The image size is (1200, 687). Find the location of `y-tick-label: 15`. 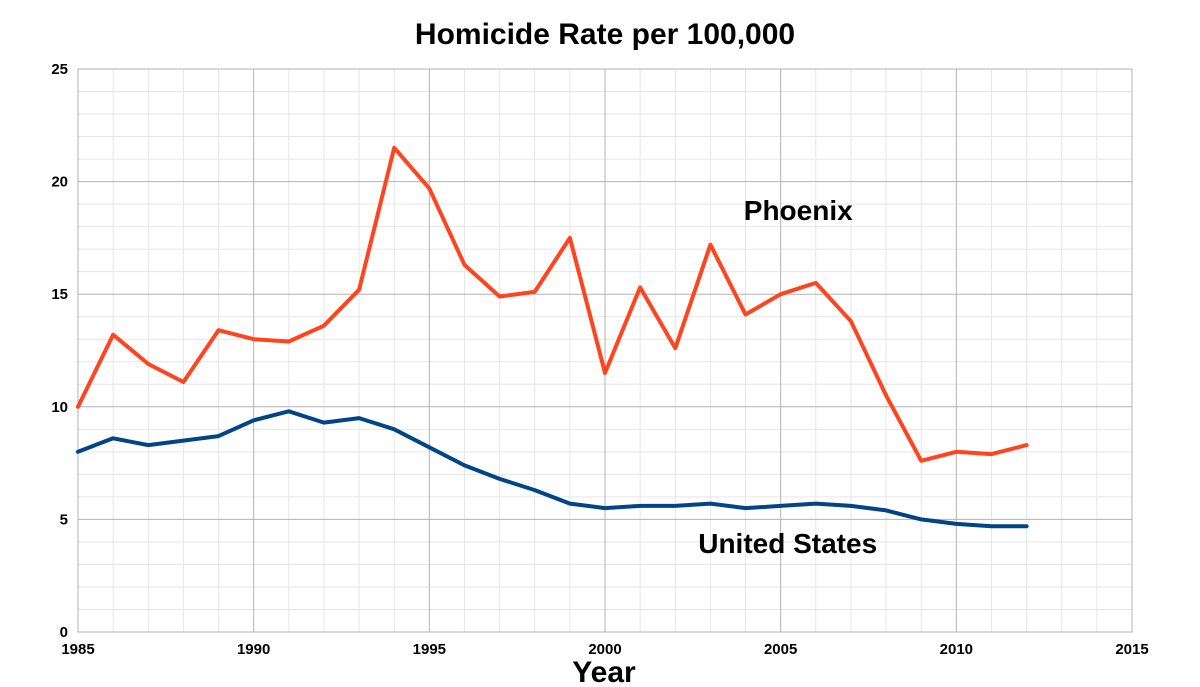

y-tick-label: 15 is located at coordinates (59, 294).